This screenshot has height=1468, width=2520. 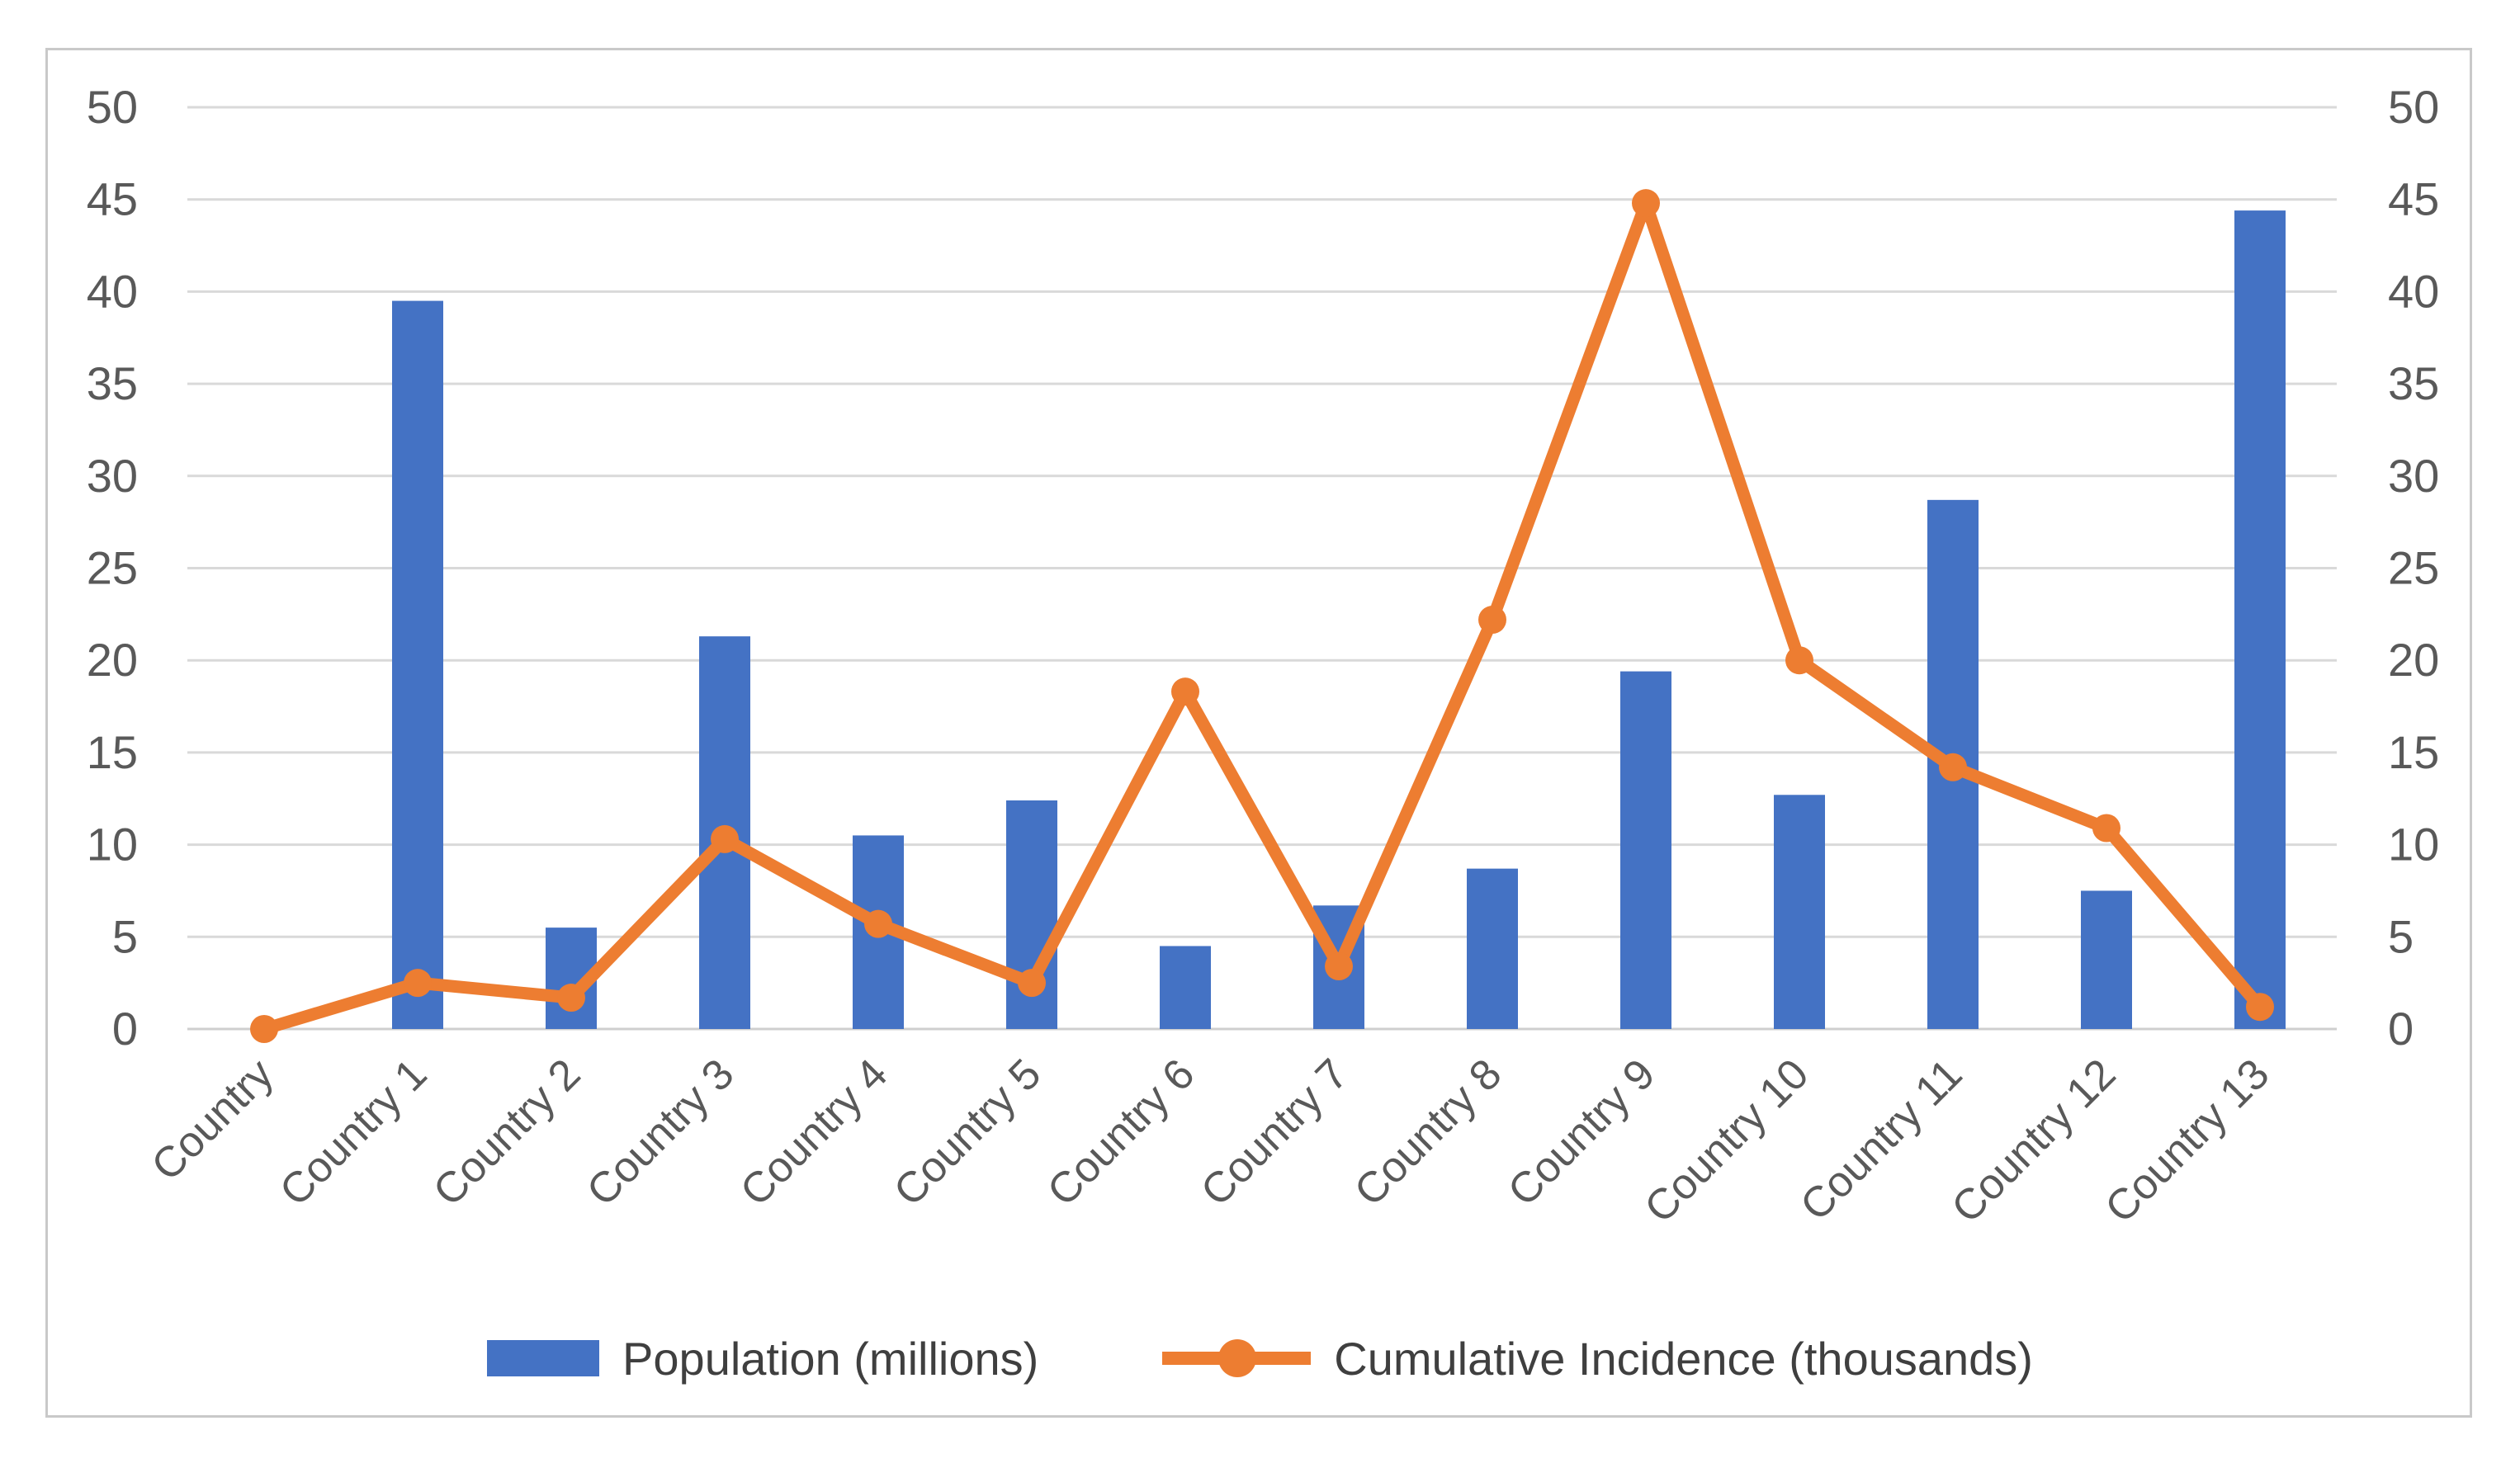 I want to click on x-axis-category-label: Country 5, so click(x=967, y=1132).